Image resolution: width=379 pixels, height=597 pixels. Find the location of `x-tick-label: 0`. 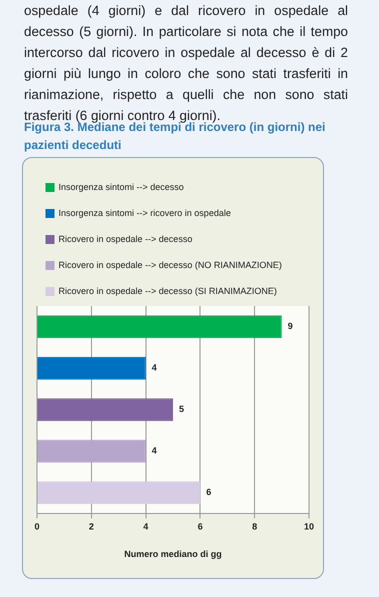

x-tick-label: 0 is located at coordinates (37, 526).